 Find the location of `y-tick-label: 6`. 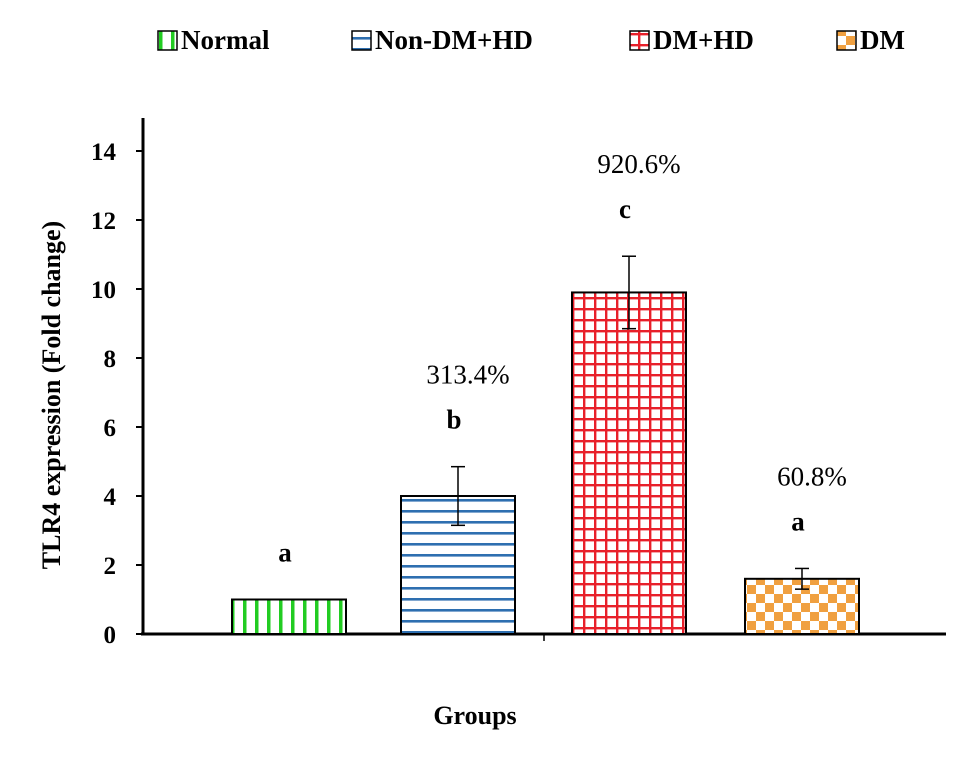

y-tick-label: 6 is located at coordinates (110, 428).